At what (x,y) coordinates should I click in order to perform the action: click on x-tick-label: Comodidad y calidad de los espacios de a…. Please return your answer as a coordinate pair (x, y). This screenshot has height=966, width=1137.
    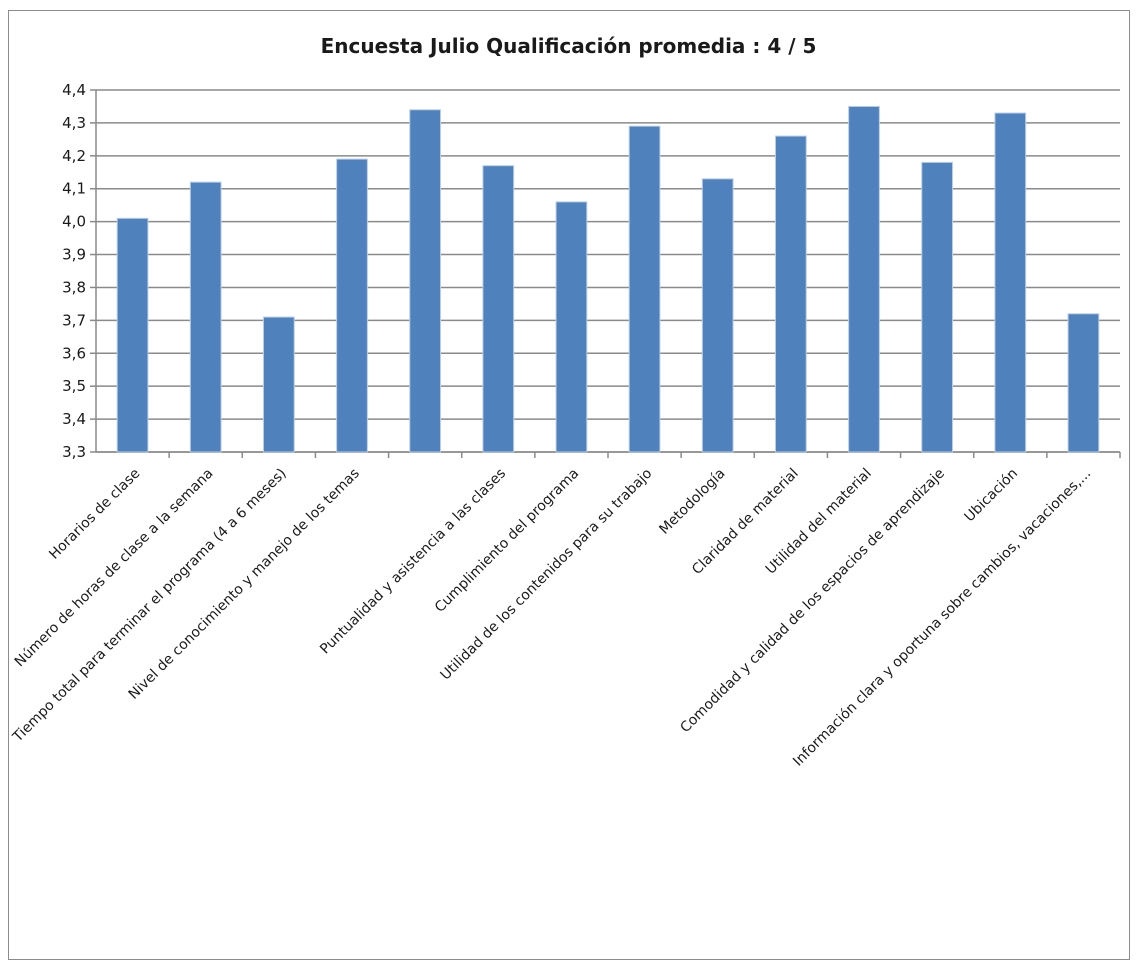
    Looking at the image, I should click on (812, 601).